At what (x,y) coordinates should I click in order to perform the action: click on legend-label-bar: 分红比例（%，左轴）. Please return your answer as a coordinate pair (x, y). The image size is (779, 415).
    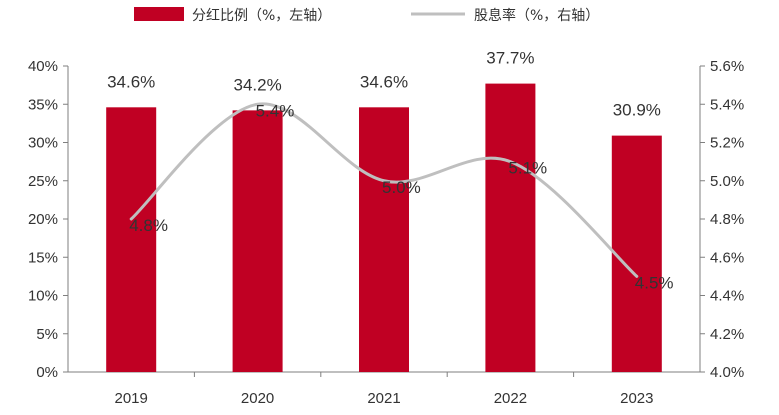
    Looking at the image, I should click on (261, 16).